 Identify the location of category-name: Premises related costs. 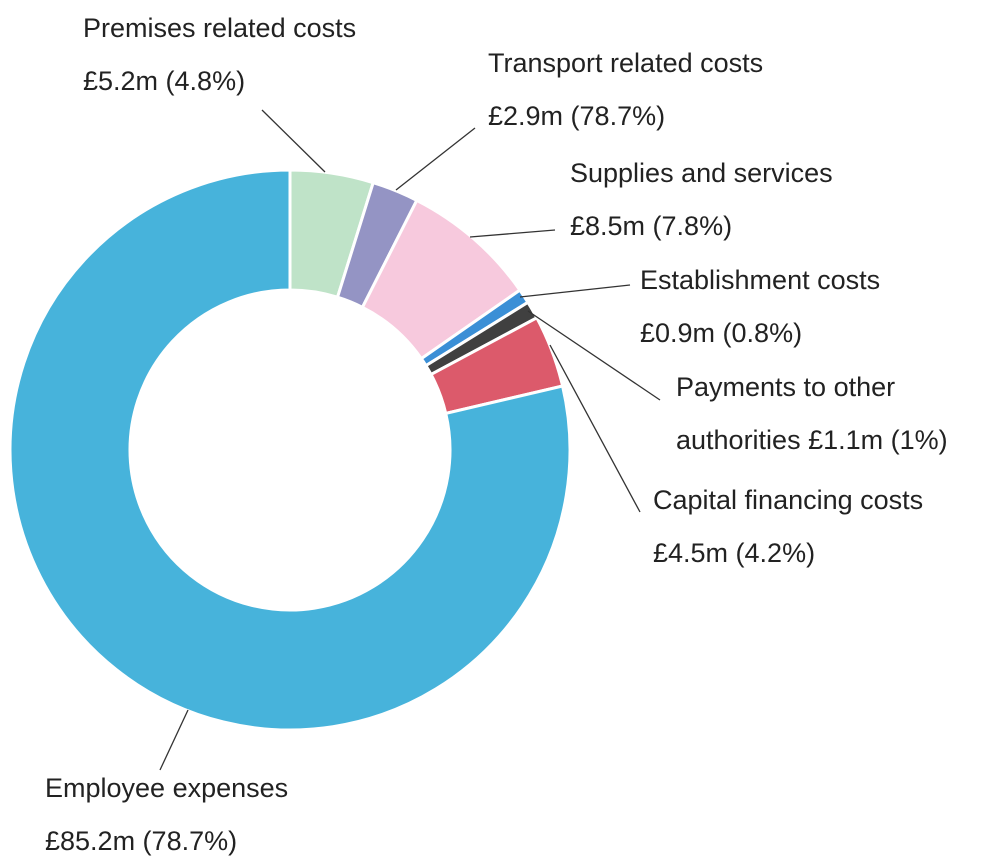
(220, 28).